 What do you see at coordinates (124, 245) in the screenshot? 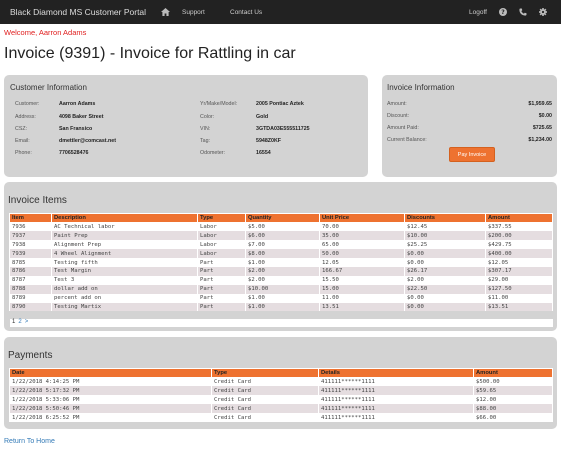
I see `table-cell: Alignment Prep` at bounding box center [124, 245].